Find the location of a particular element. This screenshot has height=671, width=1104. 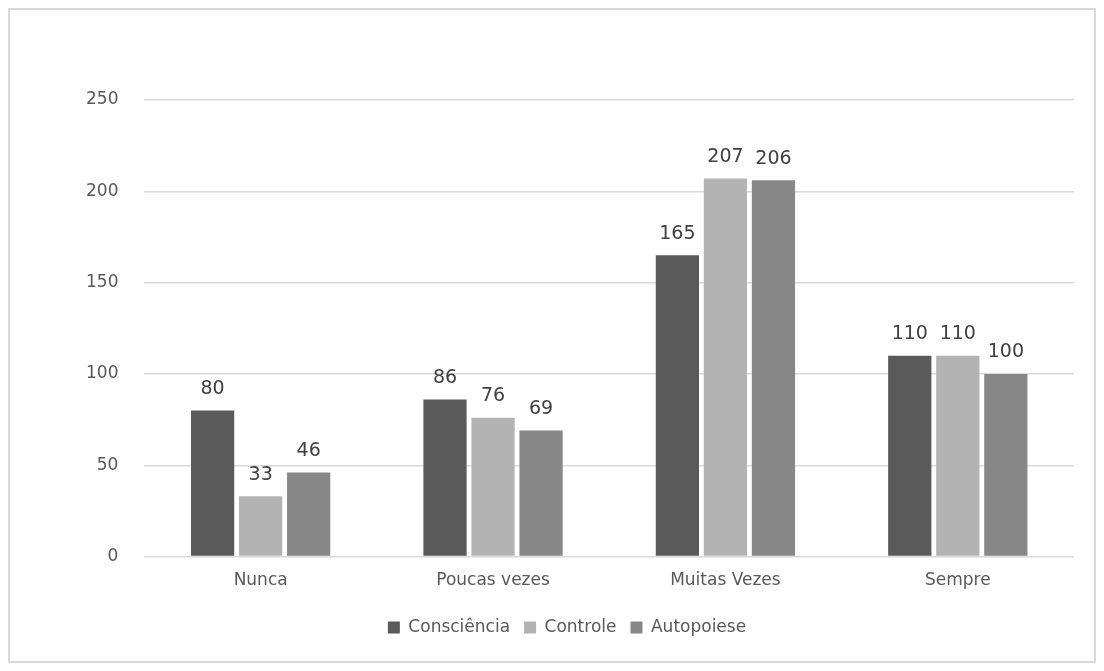

data-label: 69 is located at coordinates (541, 407).